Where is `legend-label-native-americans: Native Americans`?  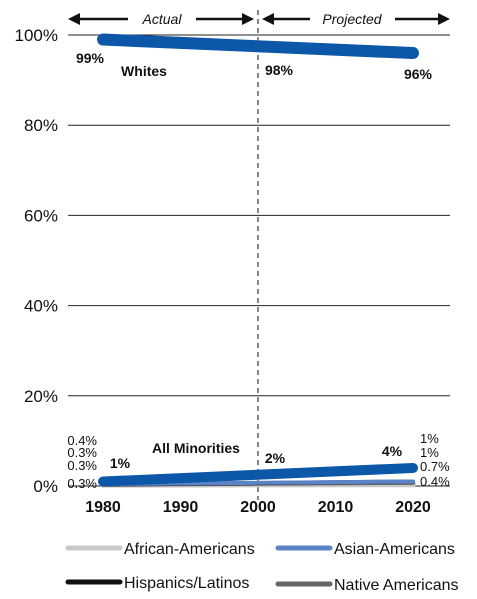 legend-label-native-americans: Native Americans is located at coordinates (396, 585).